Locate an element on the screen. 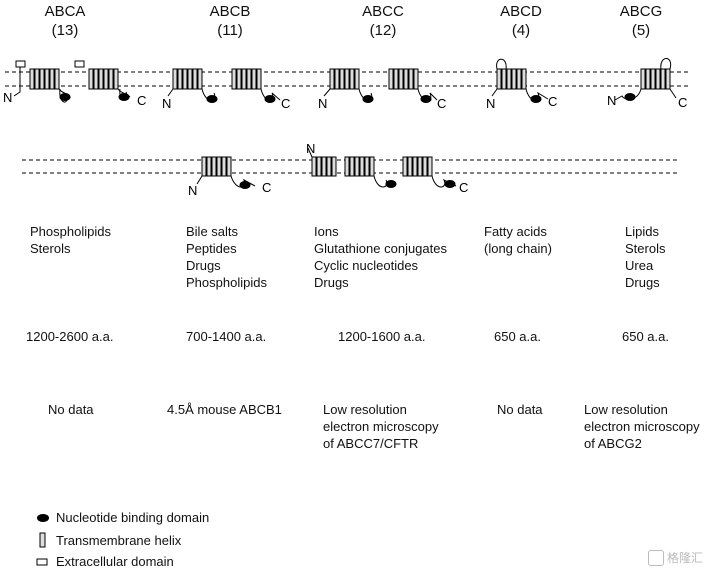 The width and height of the screenshot is (709, 570). abcd-c-label: C is located at coordinates (552, 101).